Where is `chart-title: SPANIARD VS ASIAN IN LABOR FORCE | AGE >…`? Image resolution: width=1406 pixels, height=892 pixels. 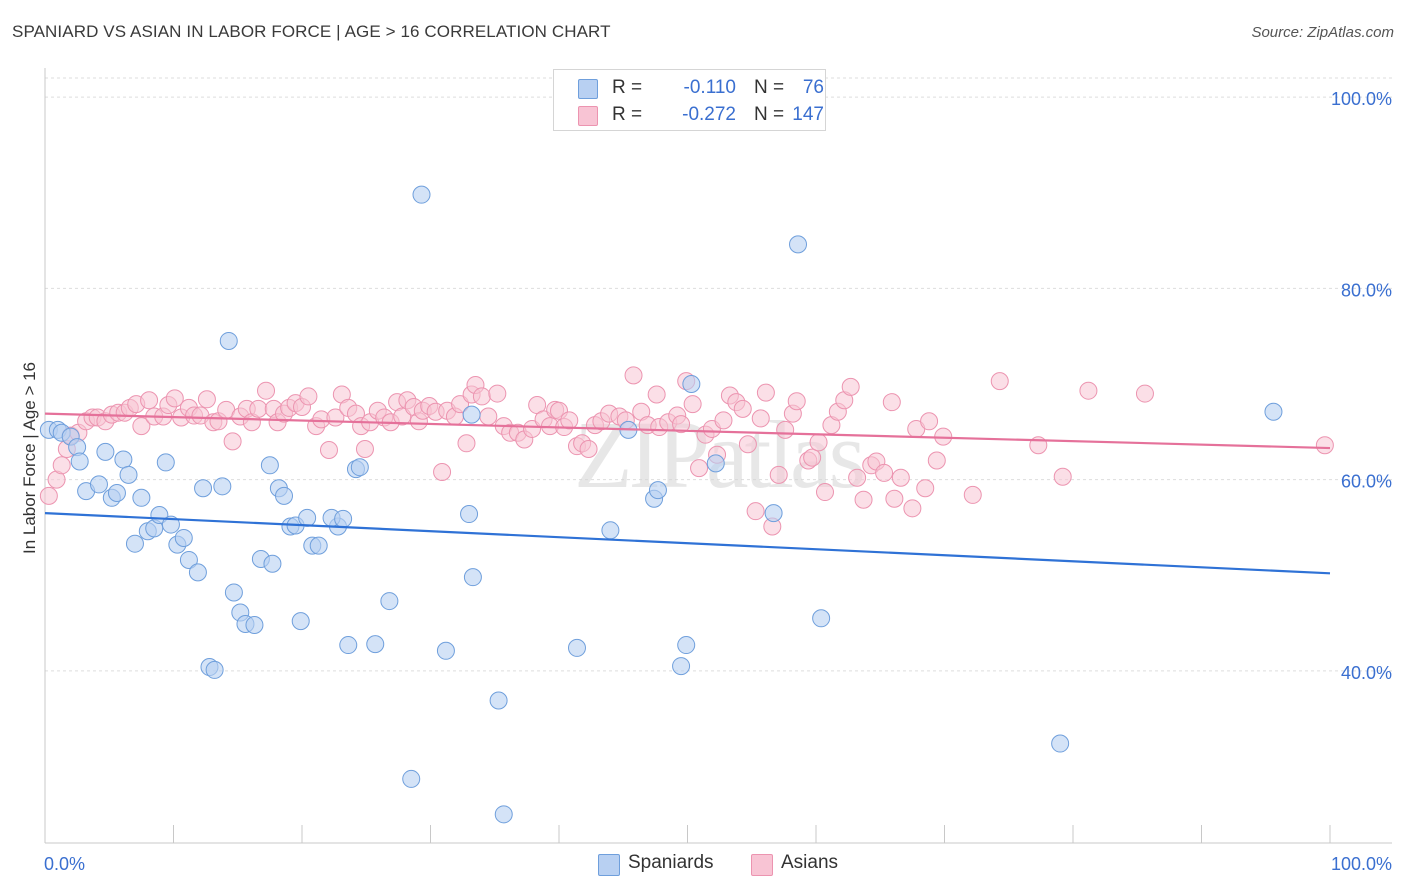
chart-title: SPANIARD VS ASIAN IN LABOR FORCE | AGE >… is located at coordinates (311, 31).